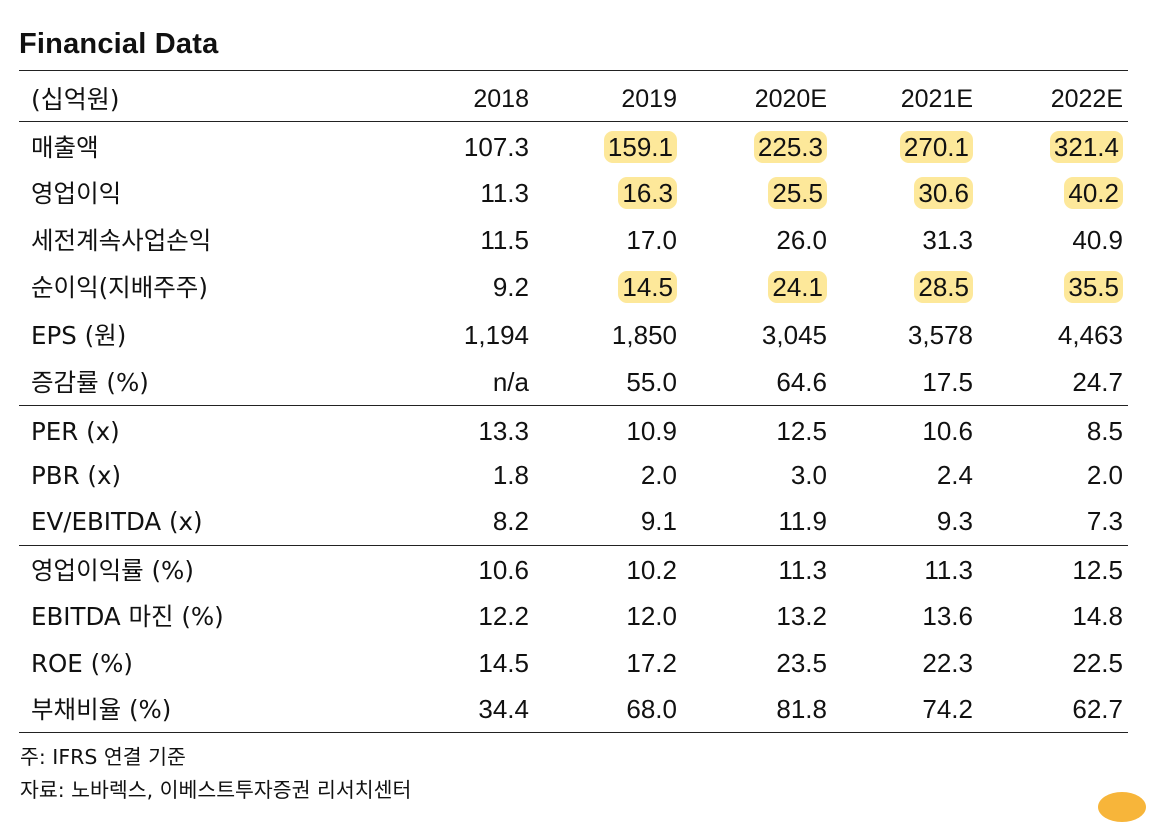 The image size is (1156, 822). Describe the element at coordinates (649, 99) in the screenshot. I see `year-header: 2019` at that location.